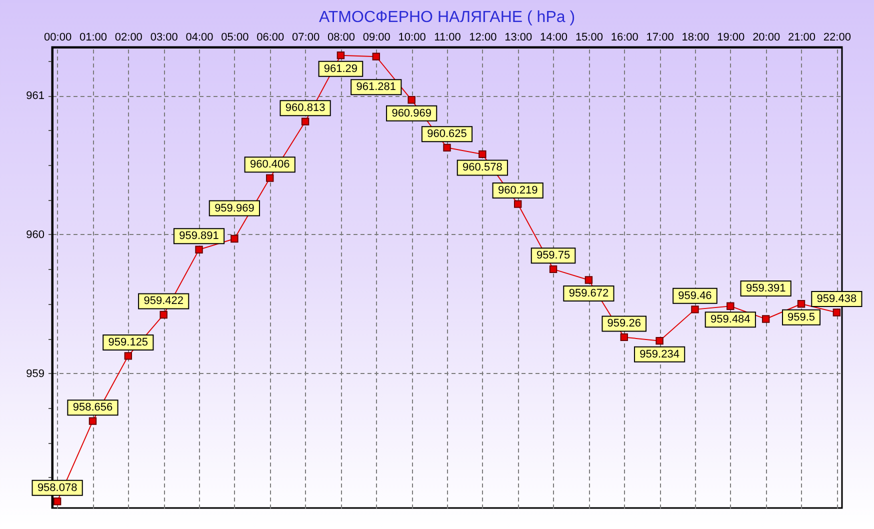 Image resolution: width=874 pixels, height=529 pixels. What do you see at coordinates (306, 38) in the screenshot?
I see `x-tick-label: 07:00` at bounding box center [306, 38].